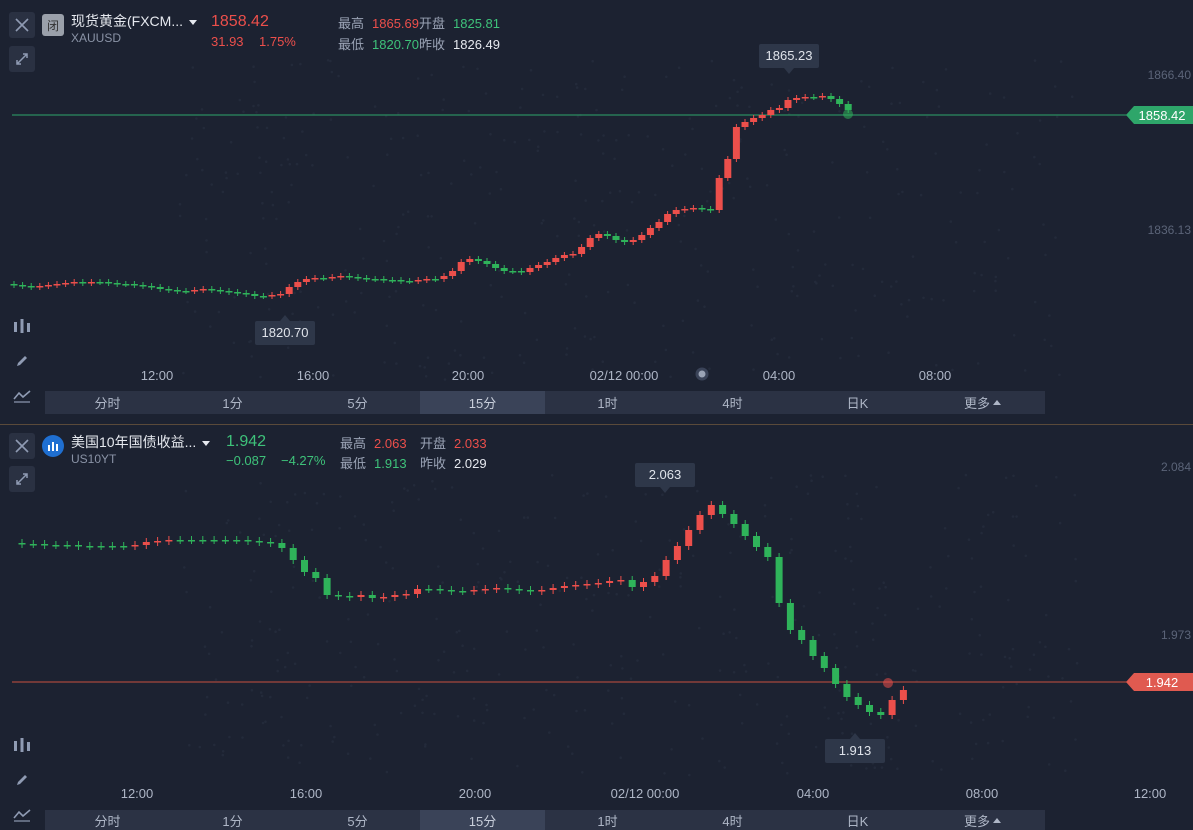  What do you see at coordinates (285, 318) in the screenshot?
I see `min-price-label-pointer` at bounding box center [285, 318].